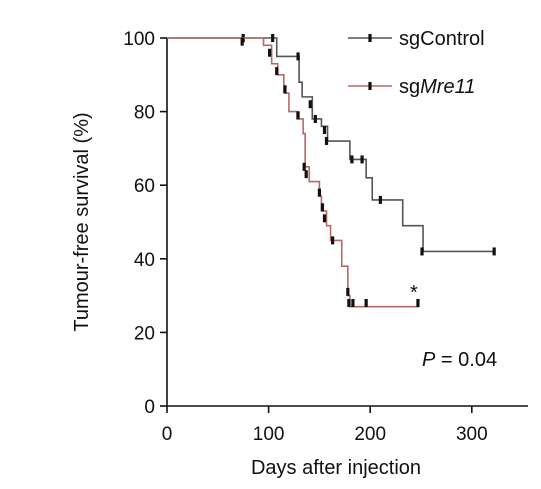 Image resolution: width=541 pixels, height=489 pixels. I want to click on legend-entry-1: sgMre11, so click(411, 87).